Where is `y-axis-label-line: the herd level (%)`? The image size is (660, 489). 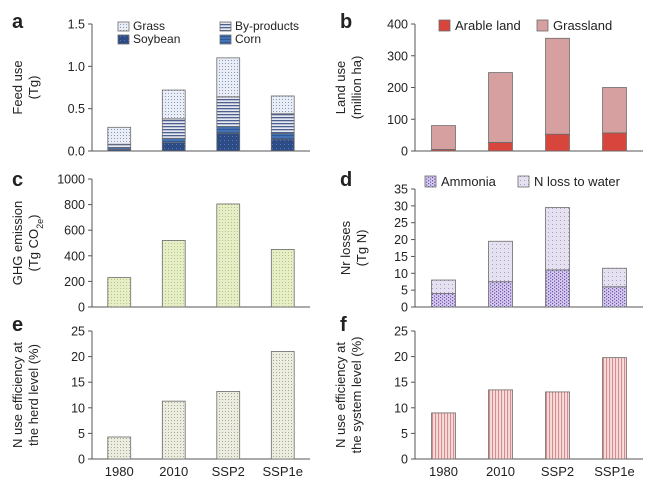
y-axis-label-line: the herd level (%) is located at coordinates (33, 395).